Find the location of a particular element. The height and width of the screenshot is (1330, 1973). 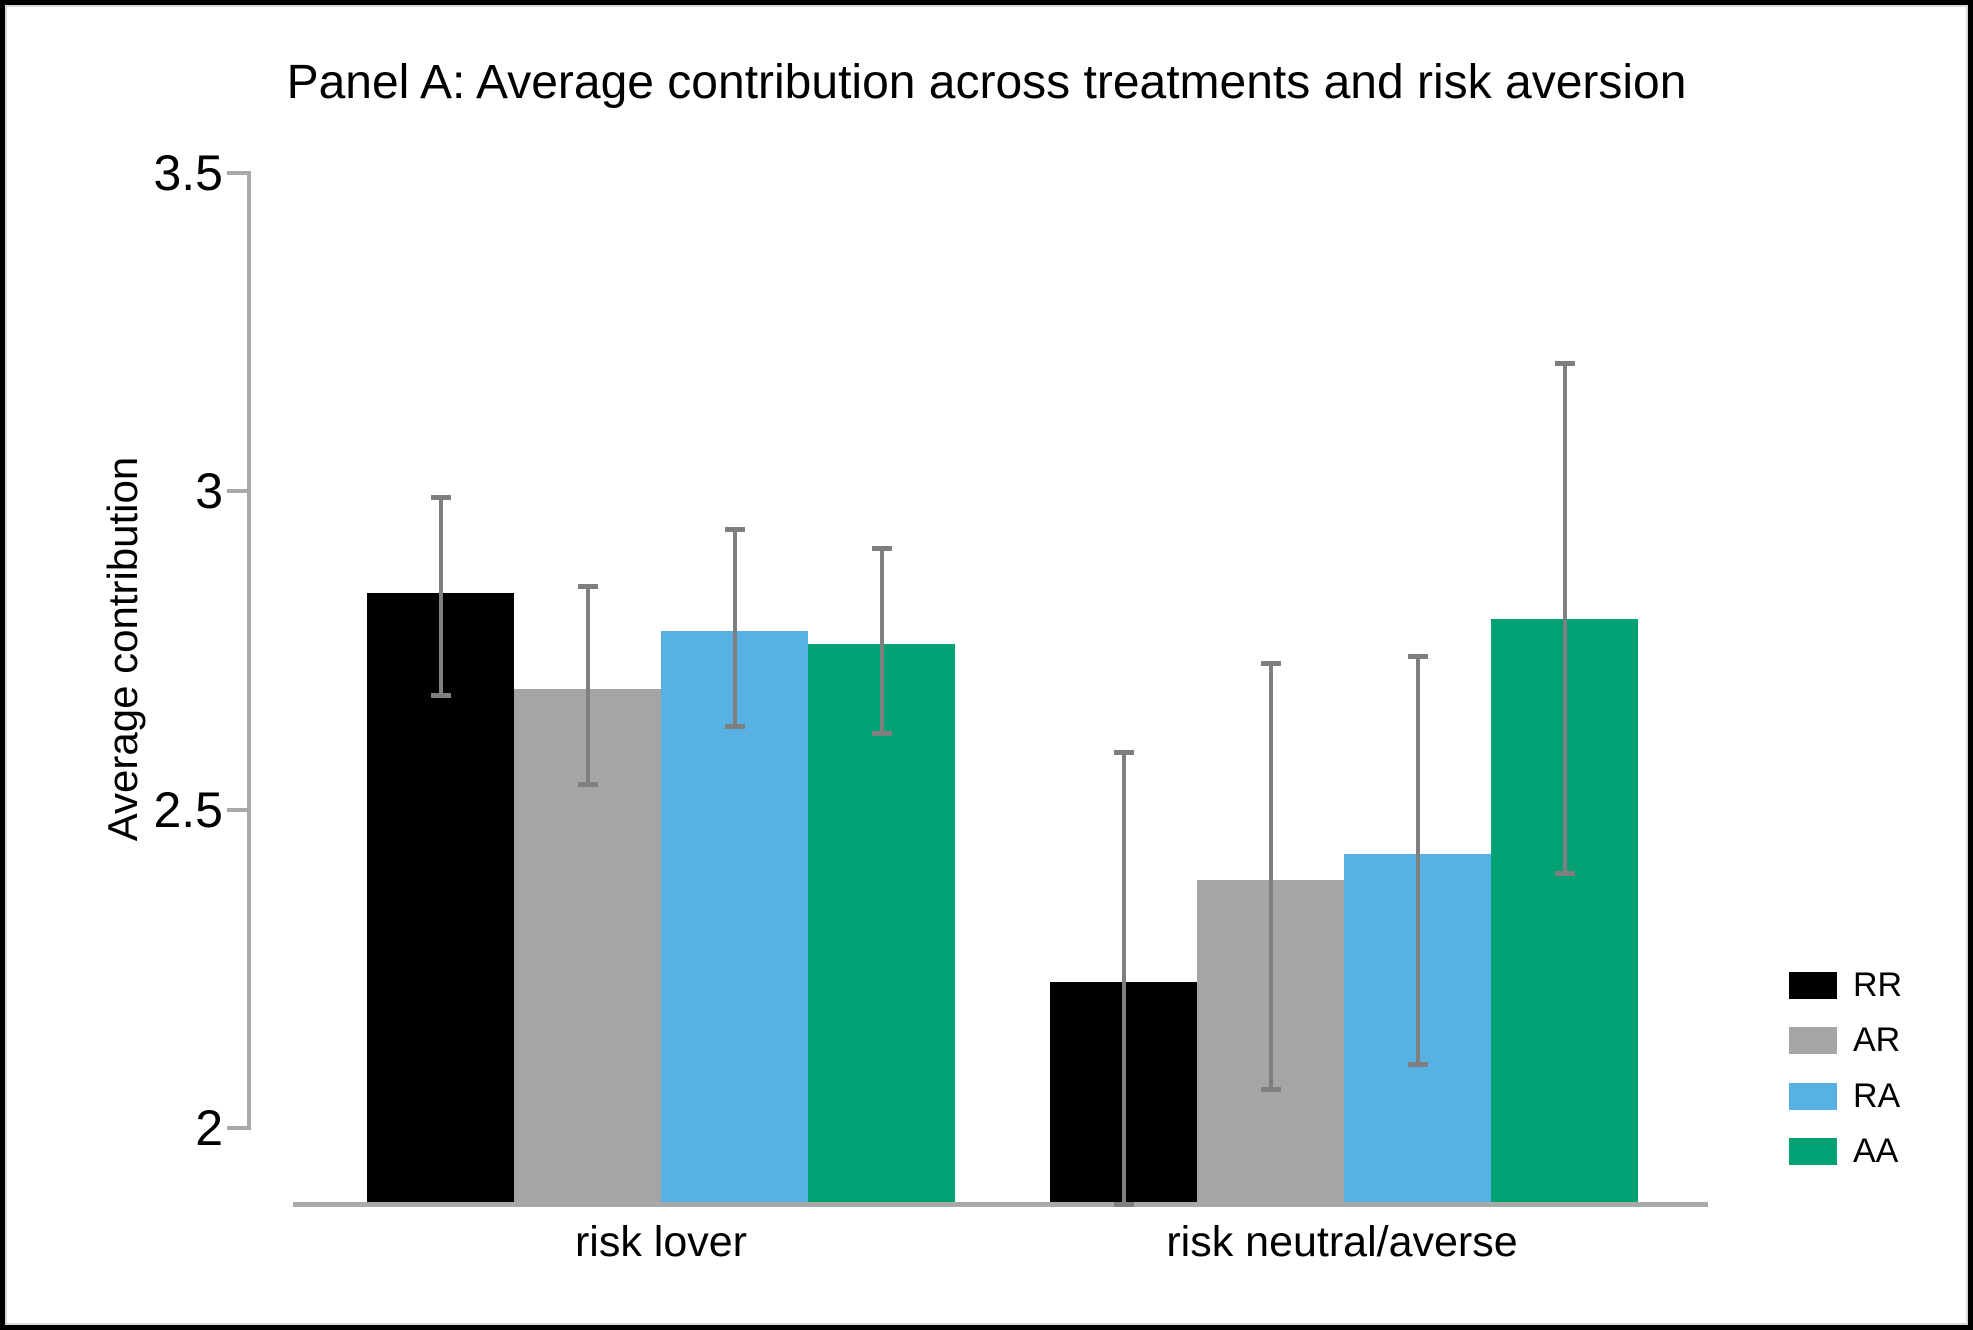

error-bar-cap-top-ra-group1 is located at coordinates (734, 529).